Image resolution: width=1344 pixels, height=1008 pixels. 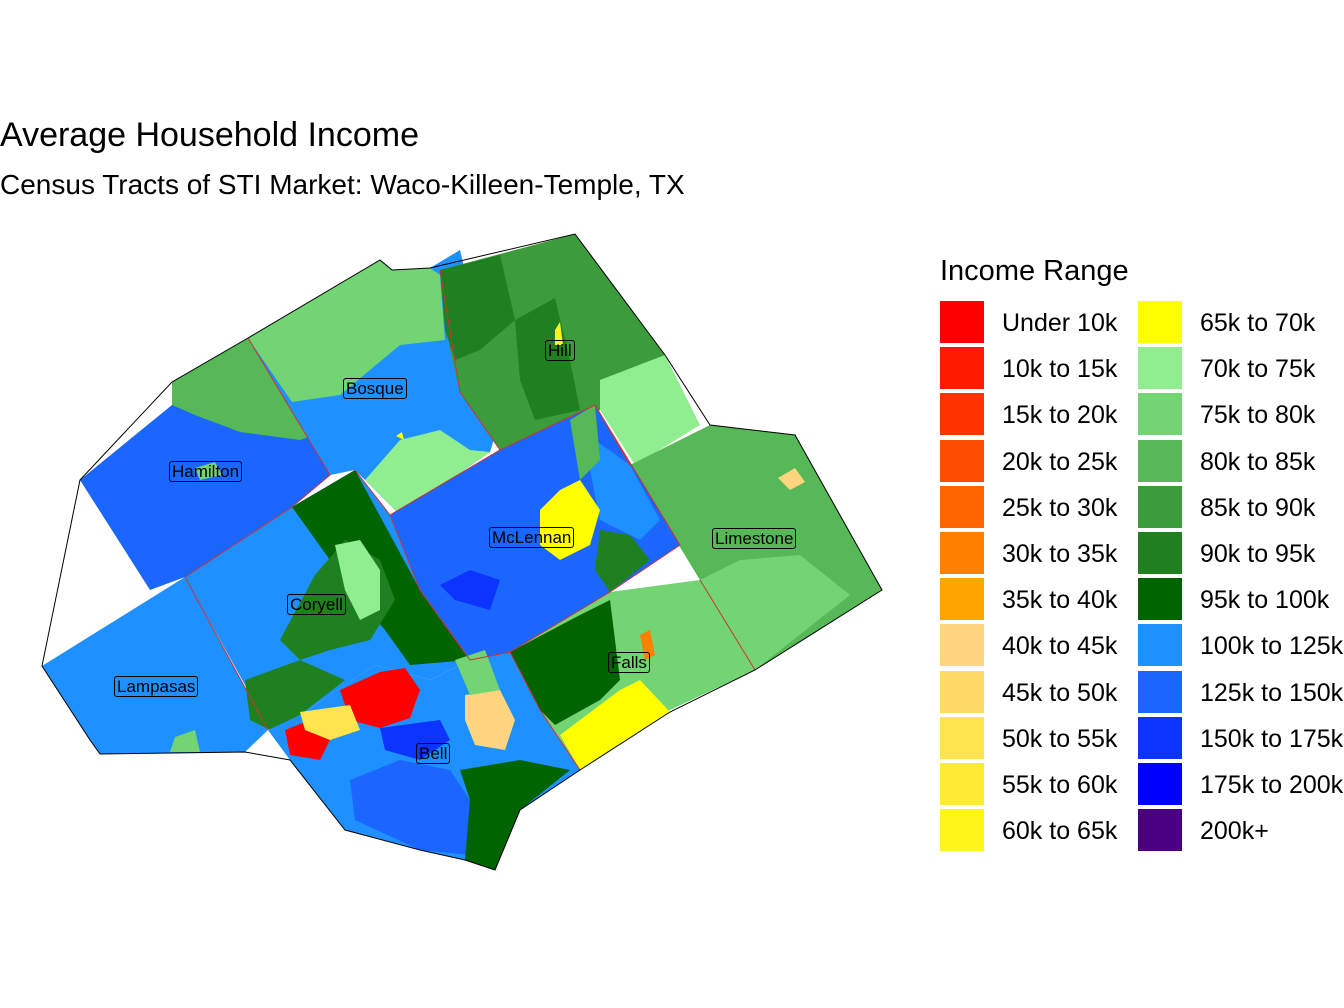 What do you see at coordinates (1258, 461) in the screenshot?
I see `legend-label: 80k to 85k` at bounding box center [1258, 461].